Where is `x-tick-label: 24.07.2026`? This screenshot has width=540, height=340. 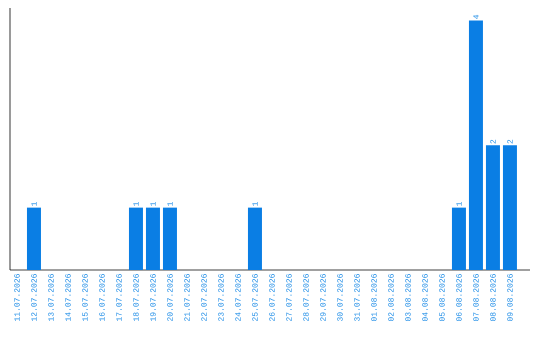 x-tick-label: 24.07.2026 is located at coordinates (238, 297).